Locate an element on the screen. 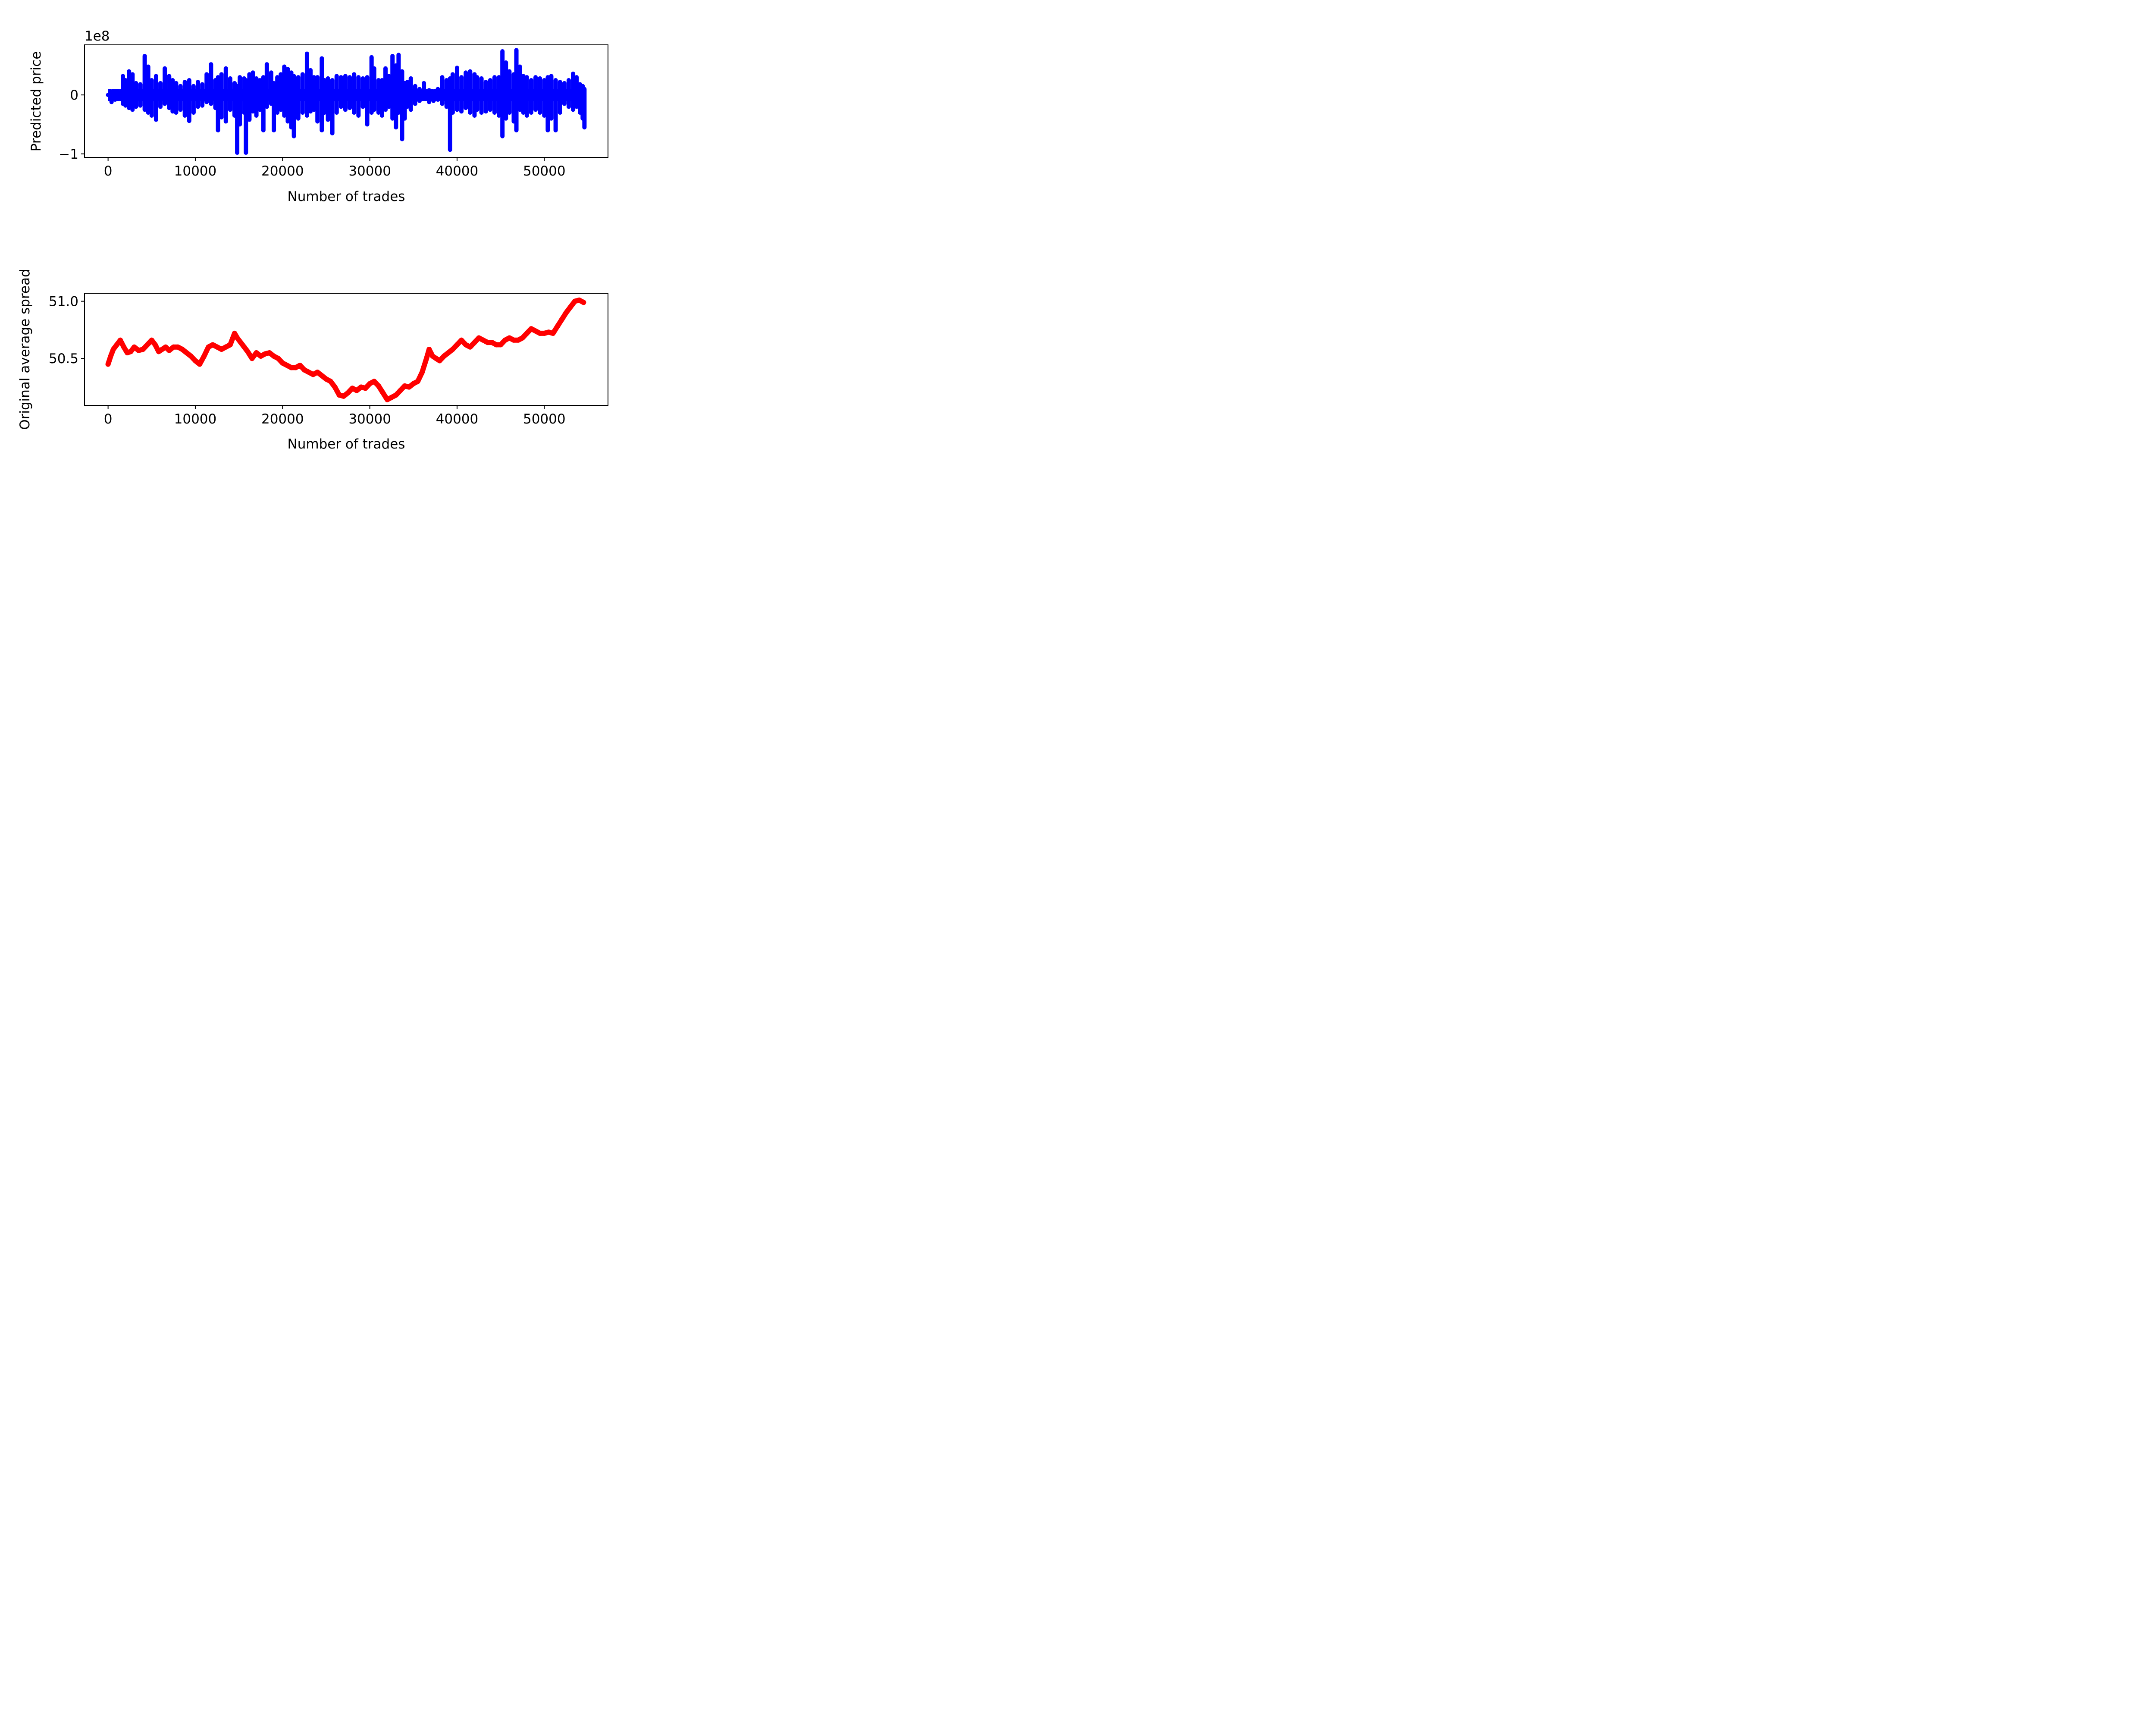 Image resolution: width=2156 pixels, height=1725 pixels. top-y-tick-label: 0 is located at coordinates (74, 95).